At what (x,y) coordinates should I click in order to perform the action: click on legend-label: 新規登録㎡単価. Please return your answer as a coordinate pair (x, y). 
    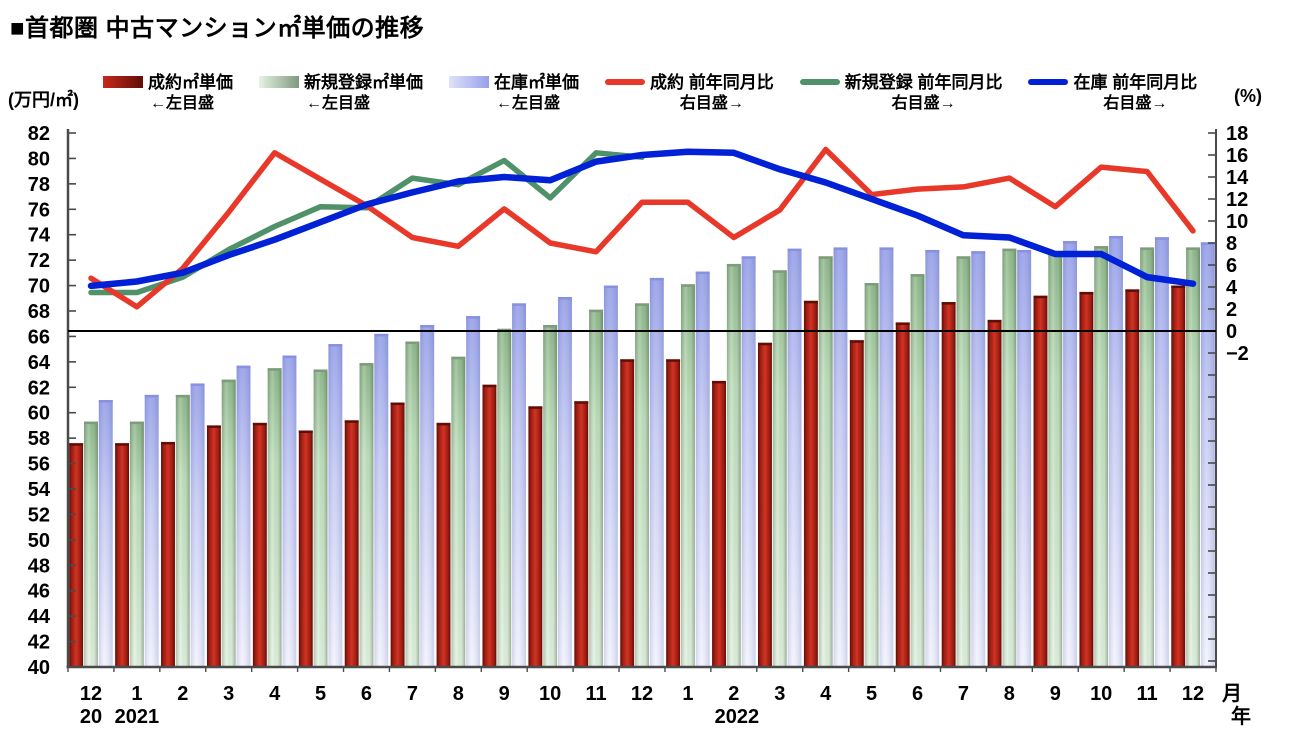
    Looking at the image, I should click on (363, 82).